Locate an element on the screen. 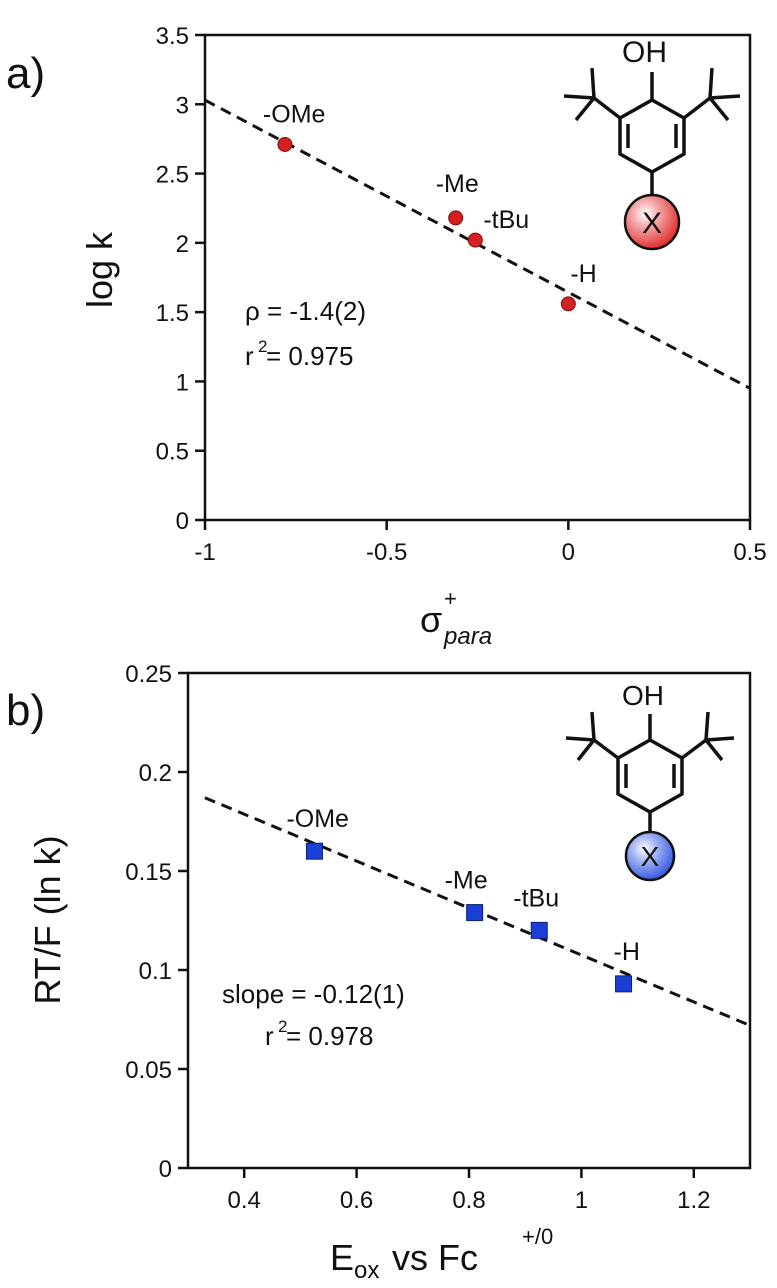  y-tick-label: 0.2 is located at coordinates (155, 773).